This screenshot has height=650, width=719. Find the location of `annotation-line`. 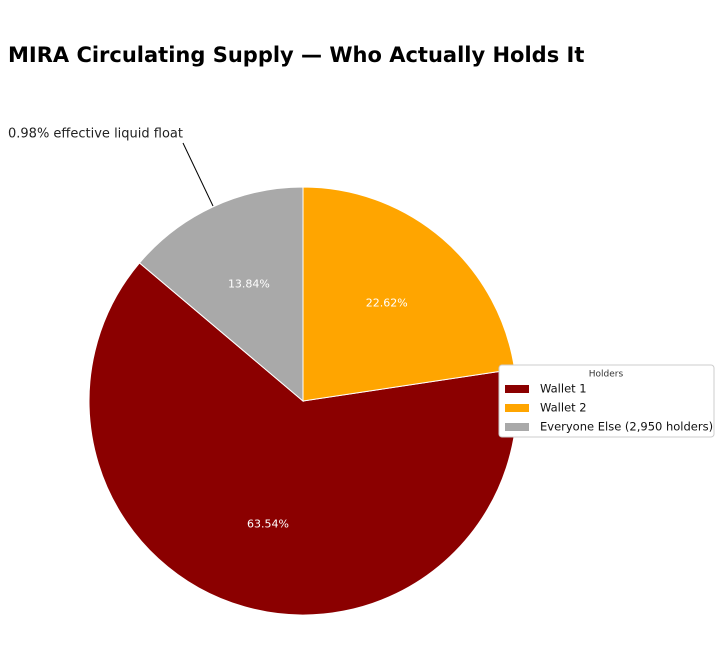

annotation-line is located at coordinates (198, 174).